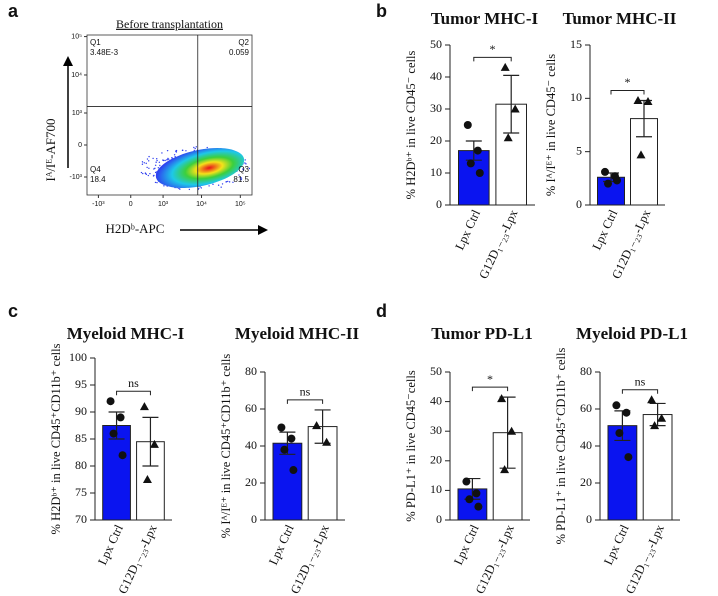 The image size is (718, 596). I want to click on significance-label: *, so click(628, 82).